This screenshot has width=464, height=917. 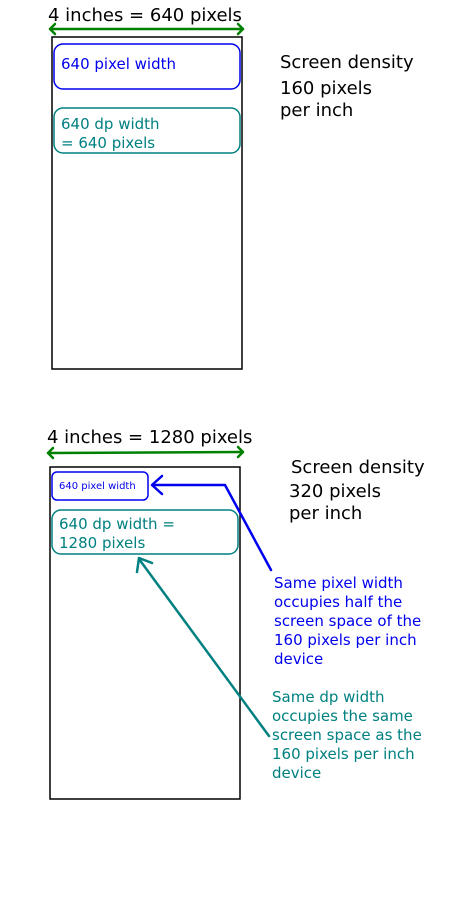 I want to click on top-dimension-label: 4 inches = 640 pixels, so click(x=145, y=15).